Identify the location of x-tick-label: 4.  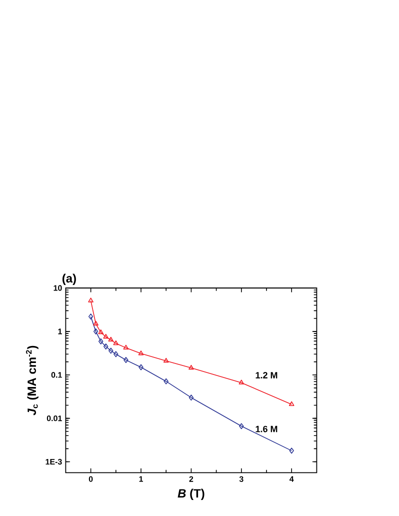
(292, 479).